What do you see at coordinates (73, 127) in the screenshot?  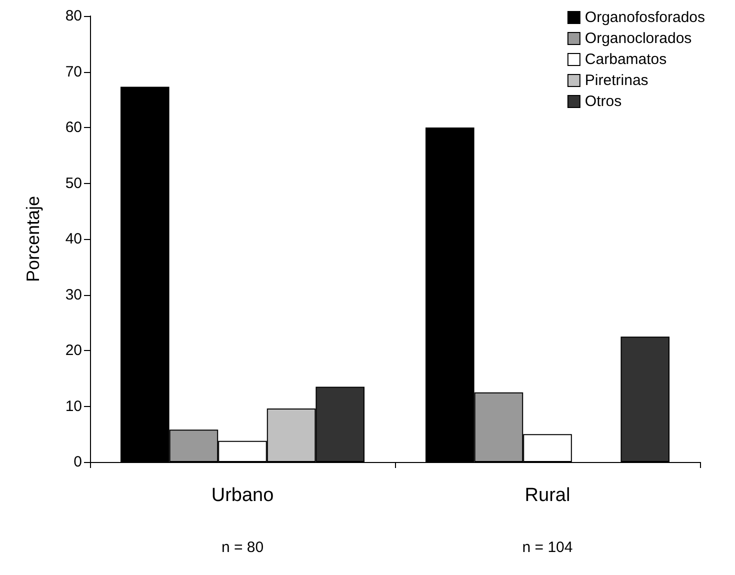 I see `y-tick-label: 60` at bounding box center [73, 127].